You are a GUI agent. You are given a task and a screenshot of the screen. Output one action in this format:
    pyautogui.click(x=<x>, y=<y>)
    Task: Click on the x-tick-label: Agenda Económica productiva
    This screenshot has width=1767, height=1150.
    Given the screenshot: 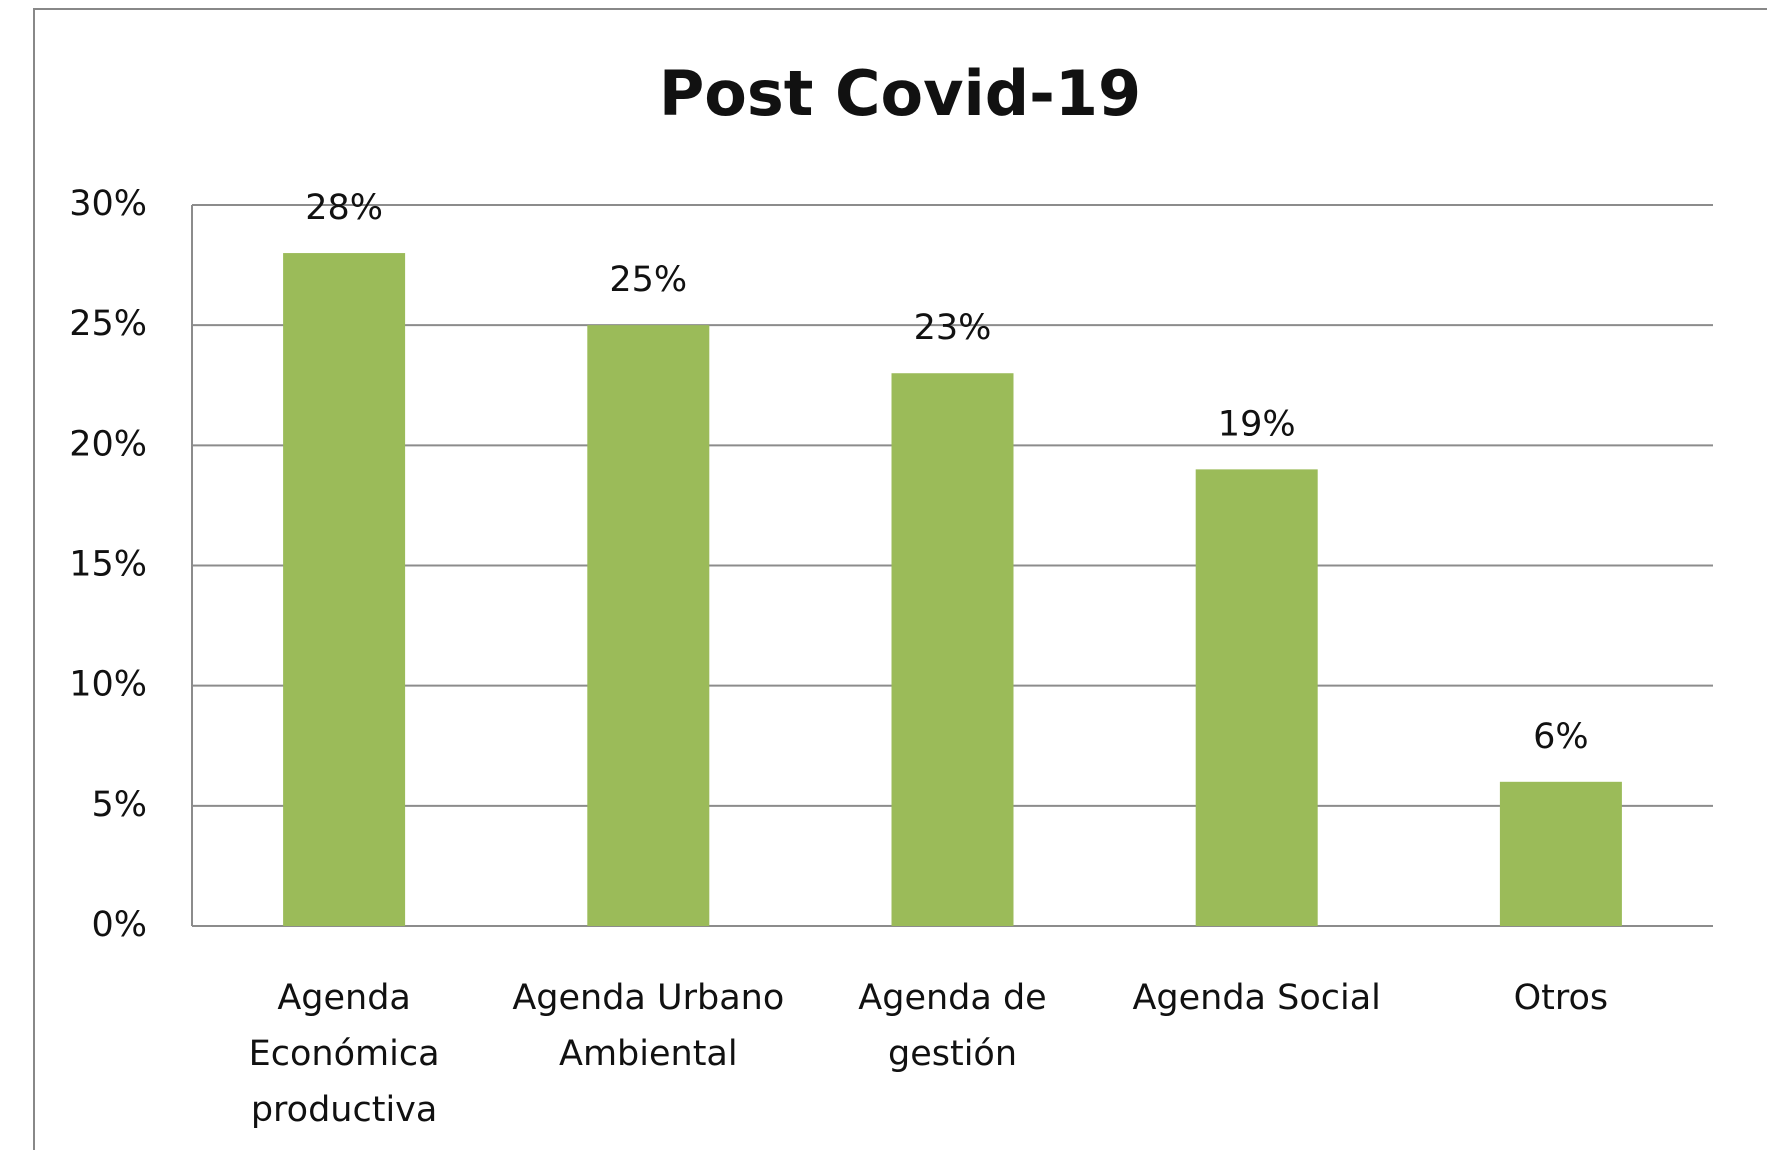 What is the action you would take?
    pyautogui.click(x=344, y=1054)
    